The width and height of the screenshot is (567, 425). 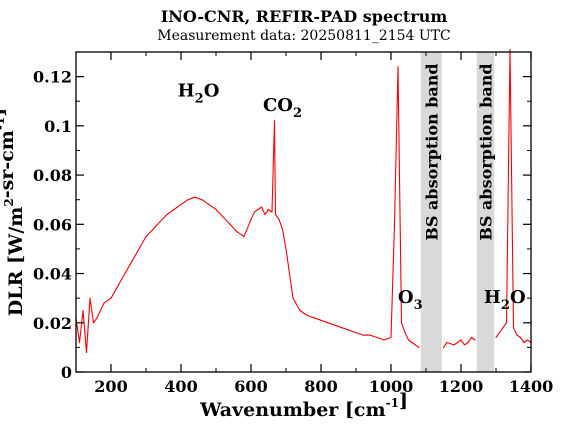 I want to click on chart-subtitle: Measurement data: 20250811_2154 UTC, so click(x=303, y=36).